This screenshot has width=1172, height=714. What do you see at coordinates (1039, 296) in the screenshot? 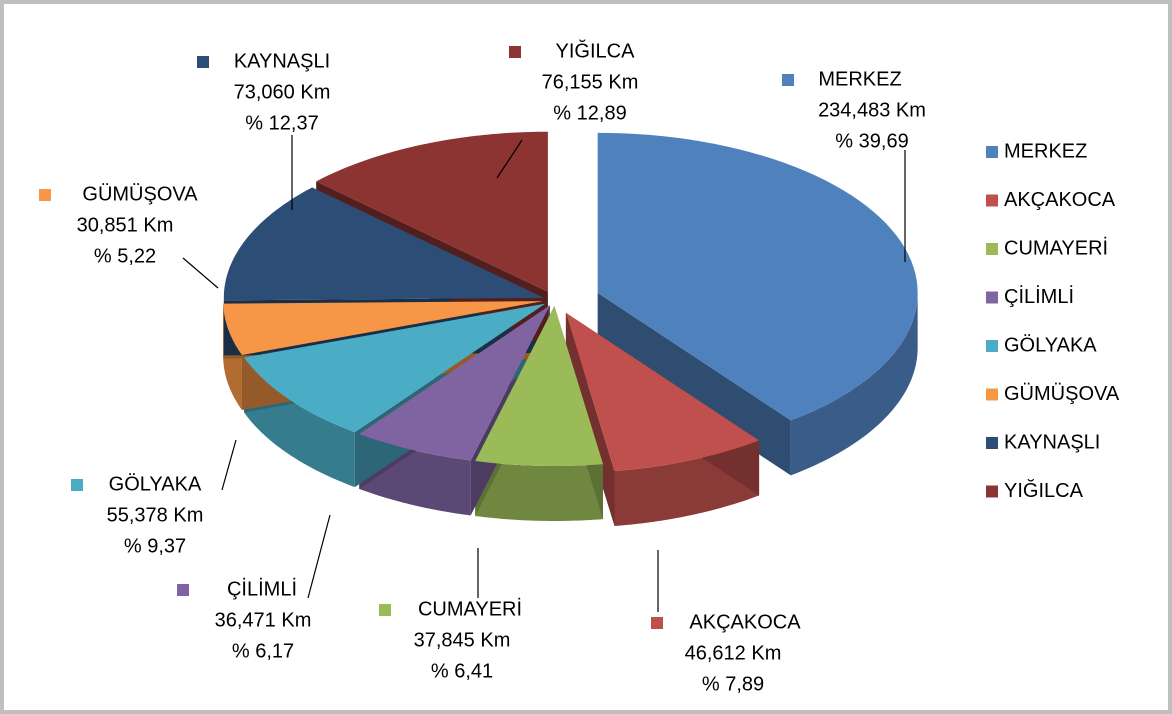
I see `legend-label: ÇİLİMLİ` at bounding box center [1039, 296].